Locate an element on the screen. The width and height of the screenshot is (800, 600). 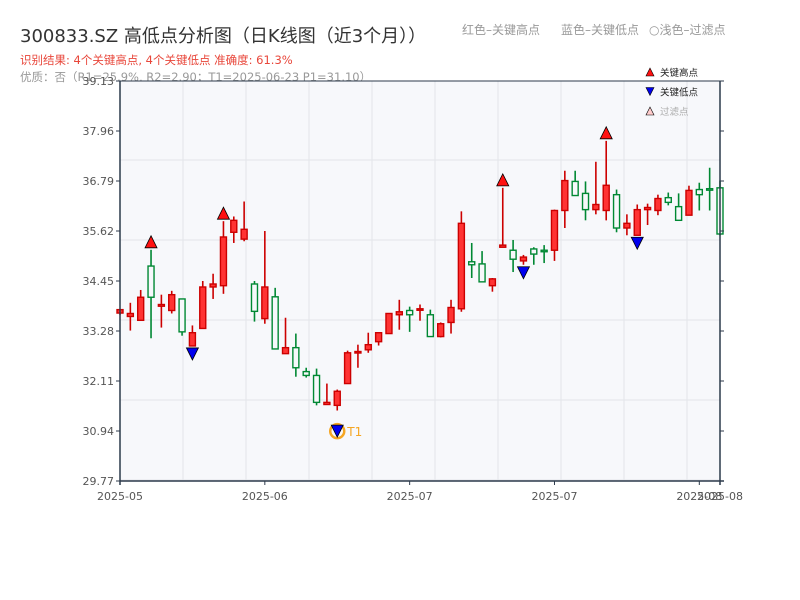
top-legend-high: 红色–关键高点 is located at coordinates (501, 30).